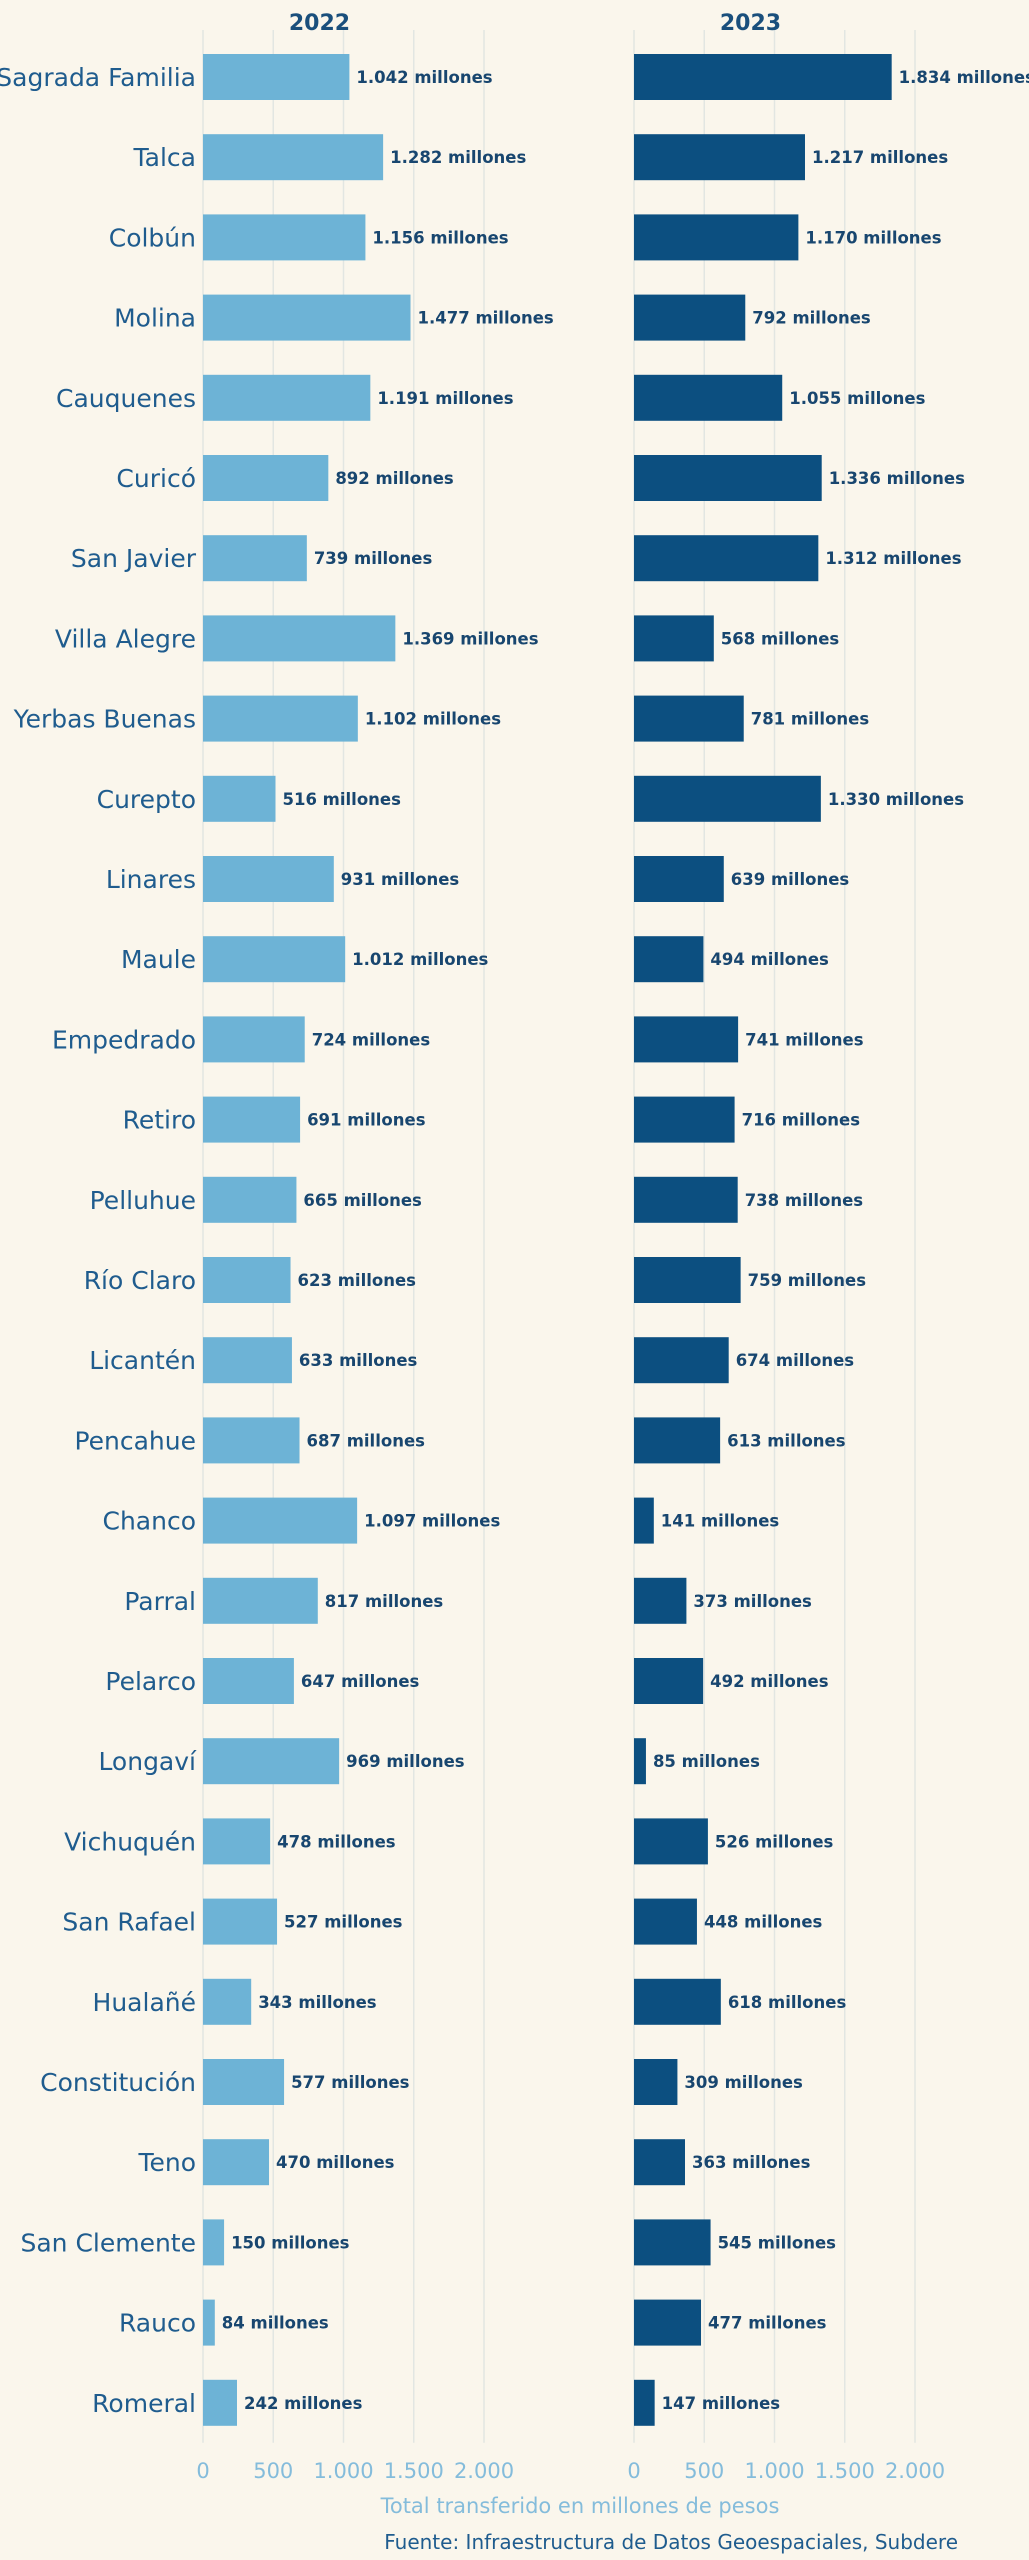  What do you see at coordinates (880, 157) in the screenshot?
I see `data-label: 1.217 millones` at bounding box center [880, 157].